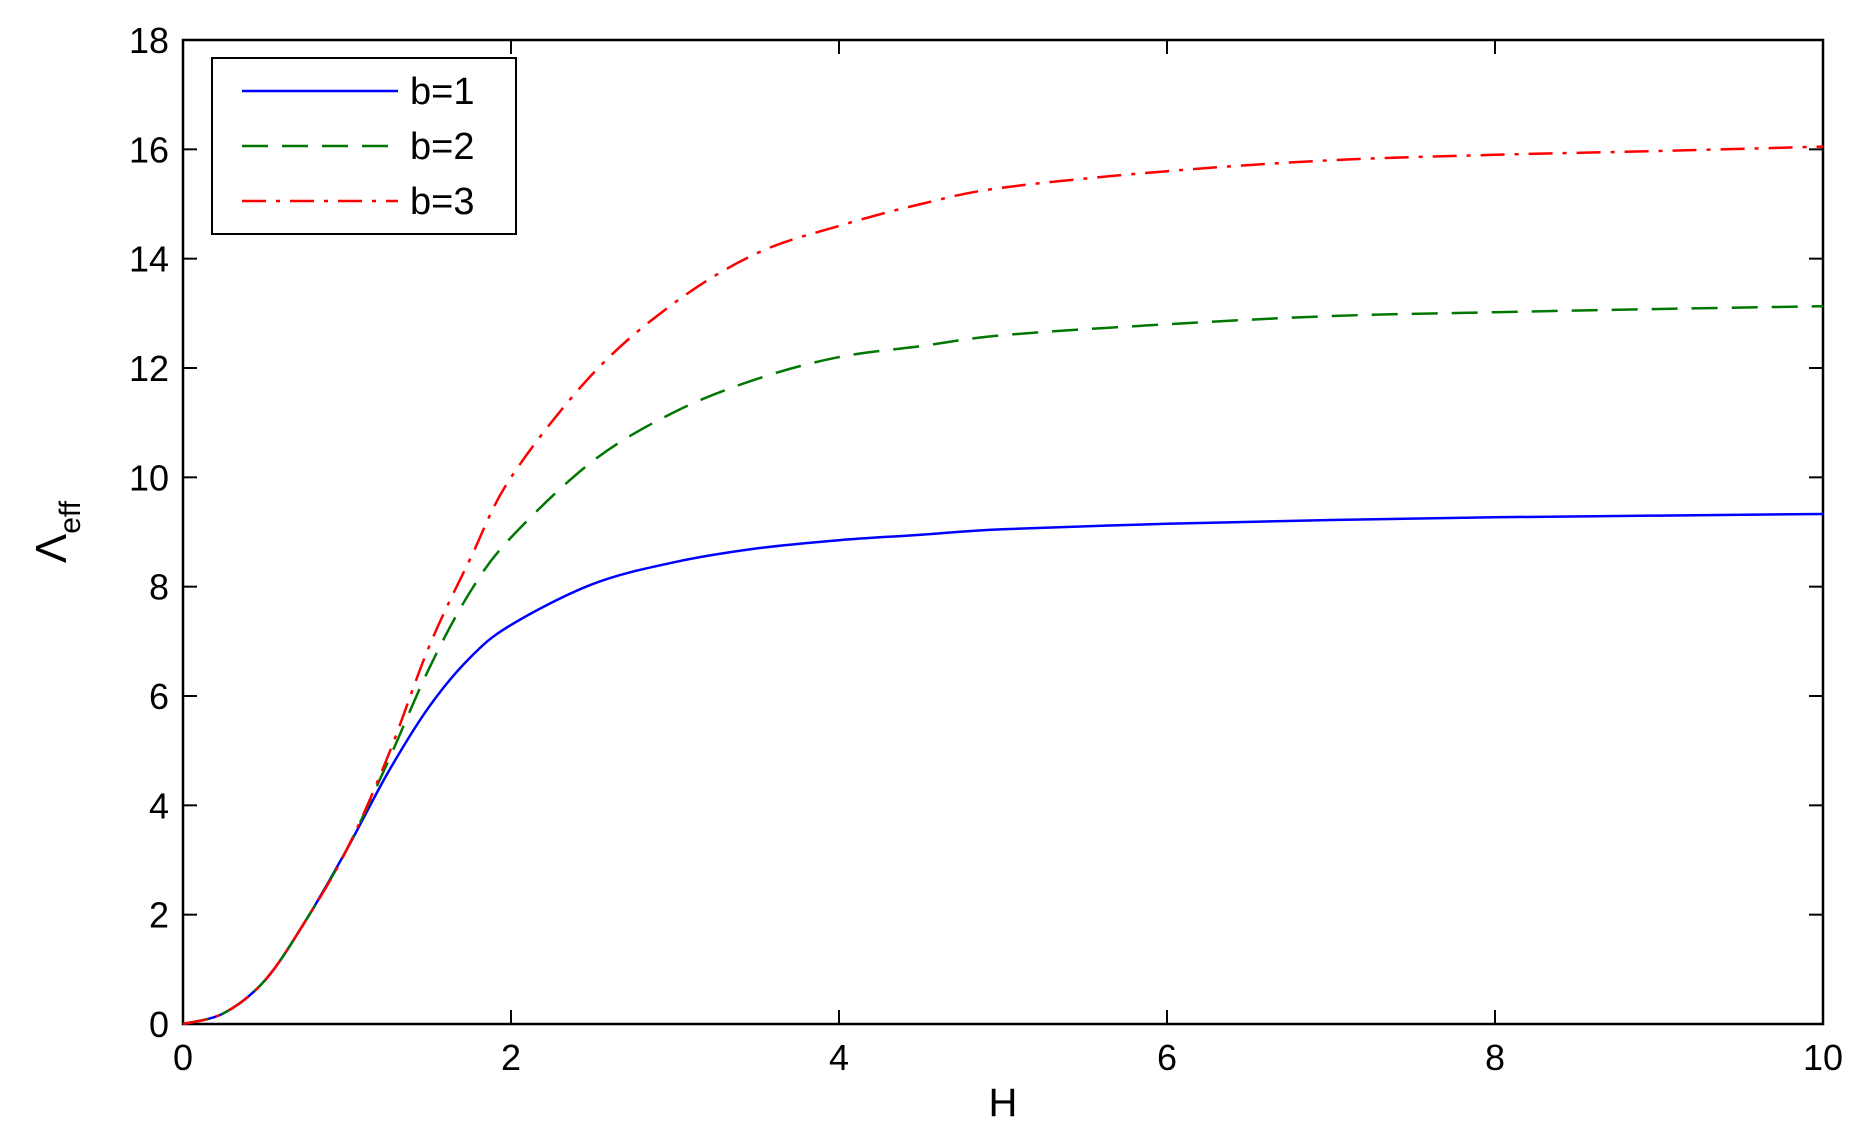 The height and width of the screenshot is (1135, 1862). Describe the element at coordinates (839, 1057) in the screenshot. I see `x-tick-label: 4` at that location.